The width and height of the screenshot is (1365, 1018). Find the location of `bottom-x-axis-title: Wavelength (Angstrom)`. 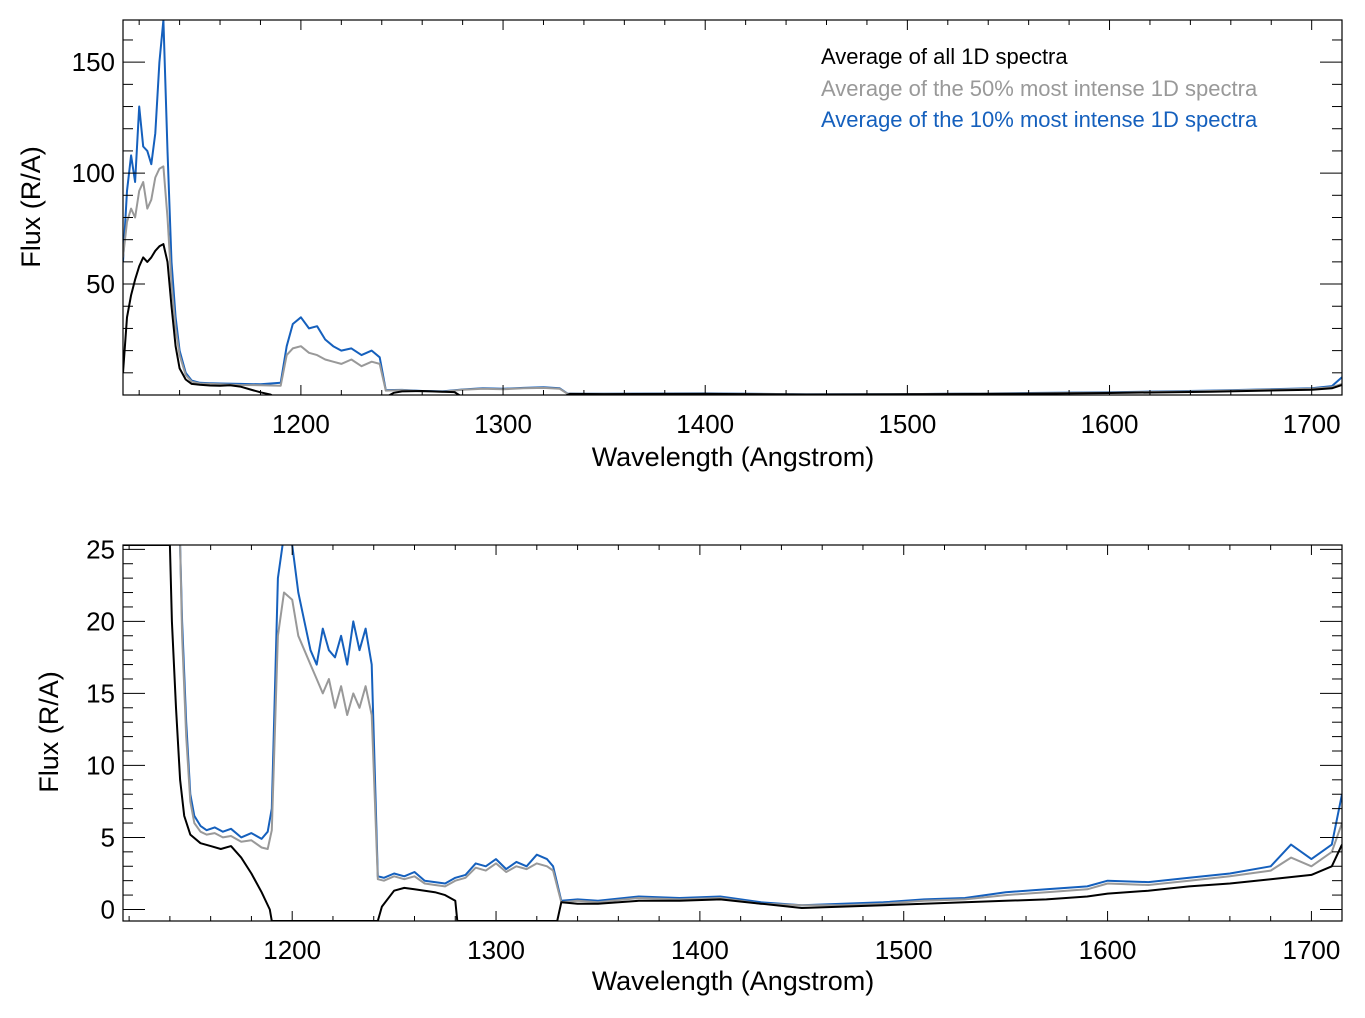

bottom-x-axis-title: Wavelength (Angstrom) is located at coordinates (733, 981).